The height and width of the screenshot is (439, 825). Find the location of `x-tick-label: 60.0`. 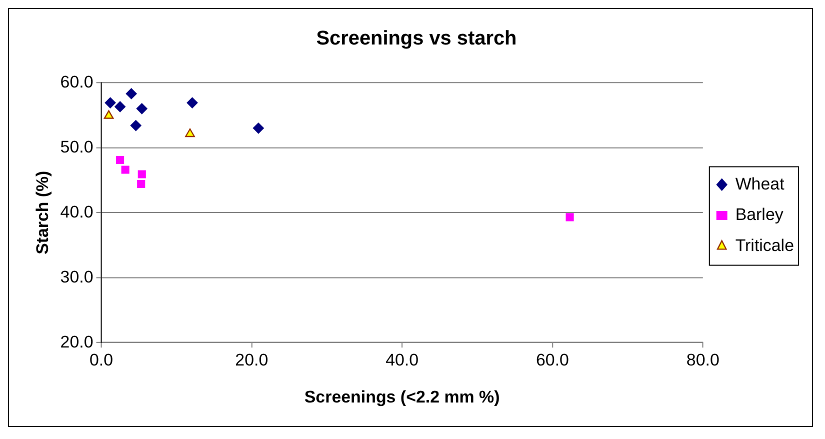

x-tick-label: 60.0 is located at coordinates (552, 360).